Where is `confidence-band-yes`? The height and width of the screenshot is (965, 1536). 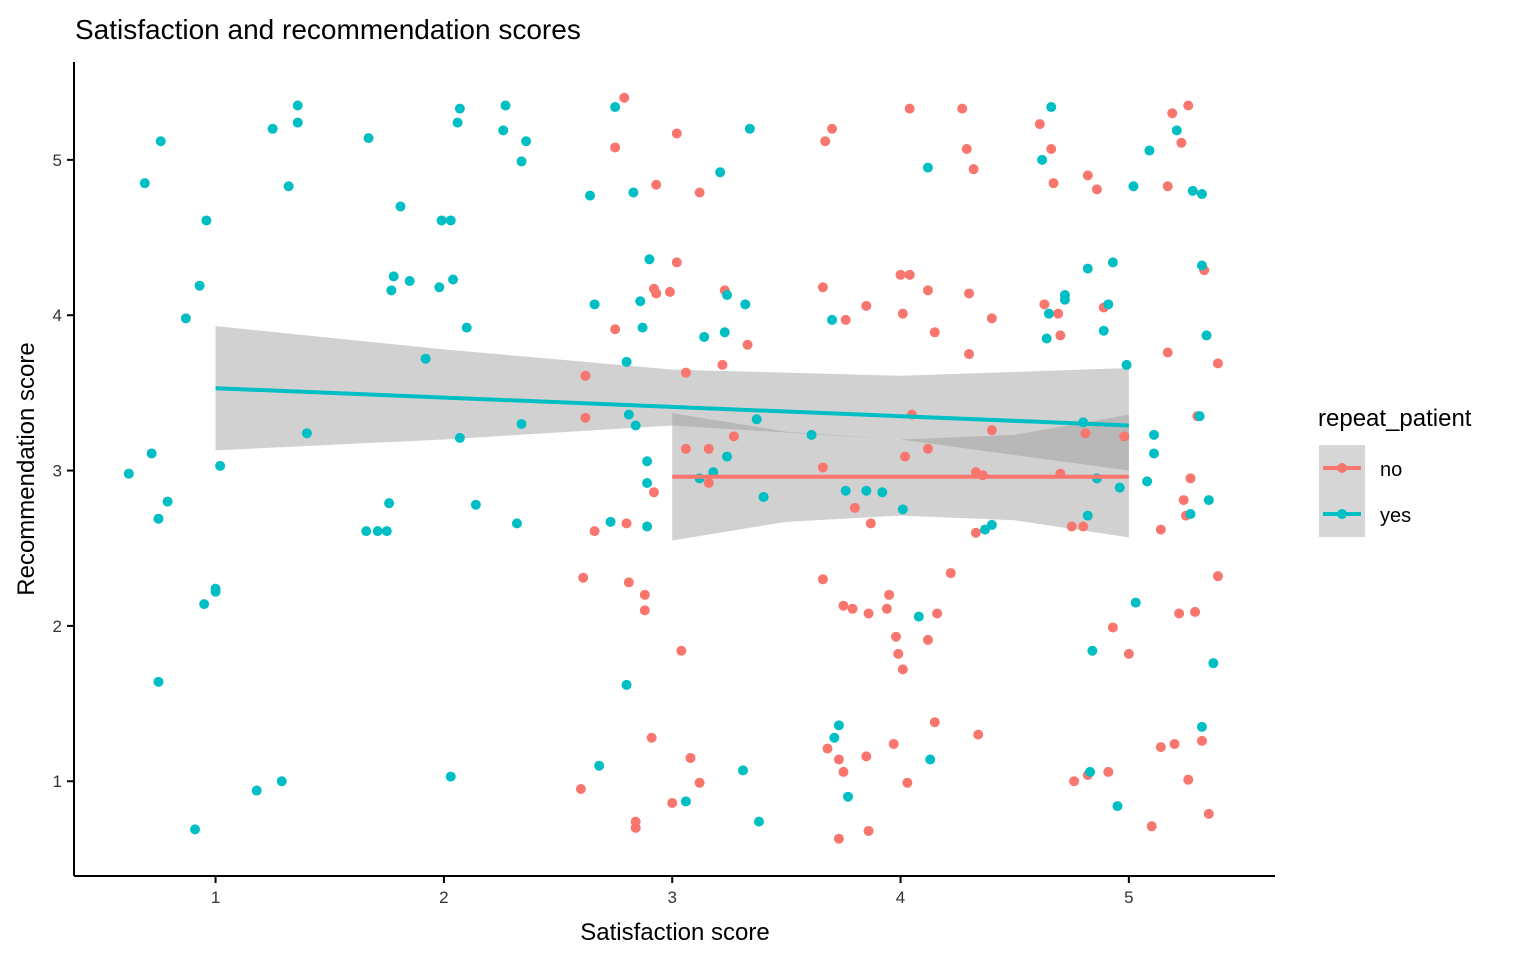 confidence-band-yes is located at coordinates (672, 398).